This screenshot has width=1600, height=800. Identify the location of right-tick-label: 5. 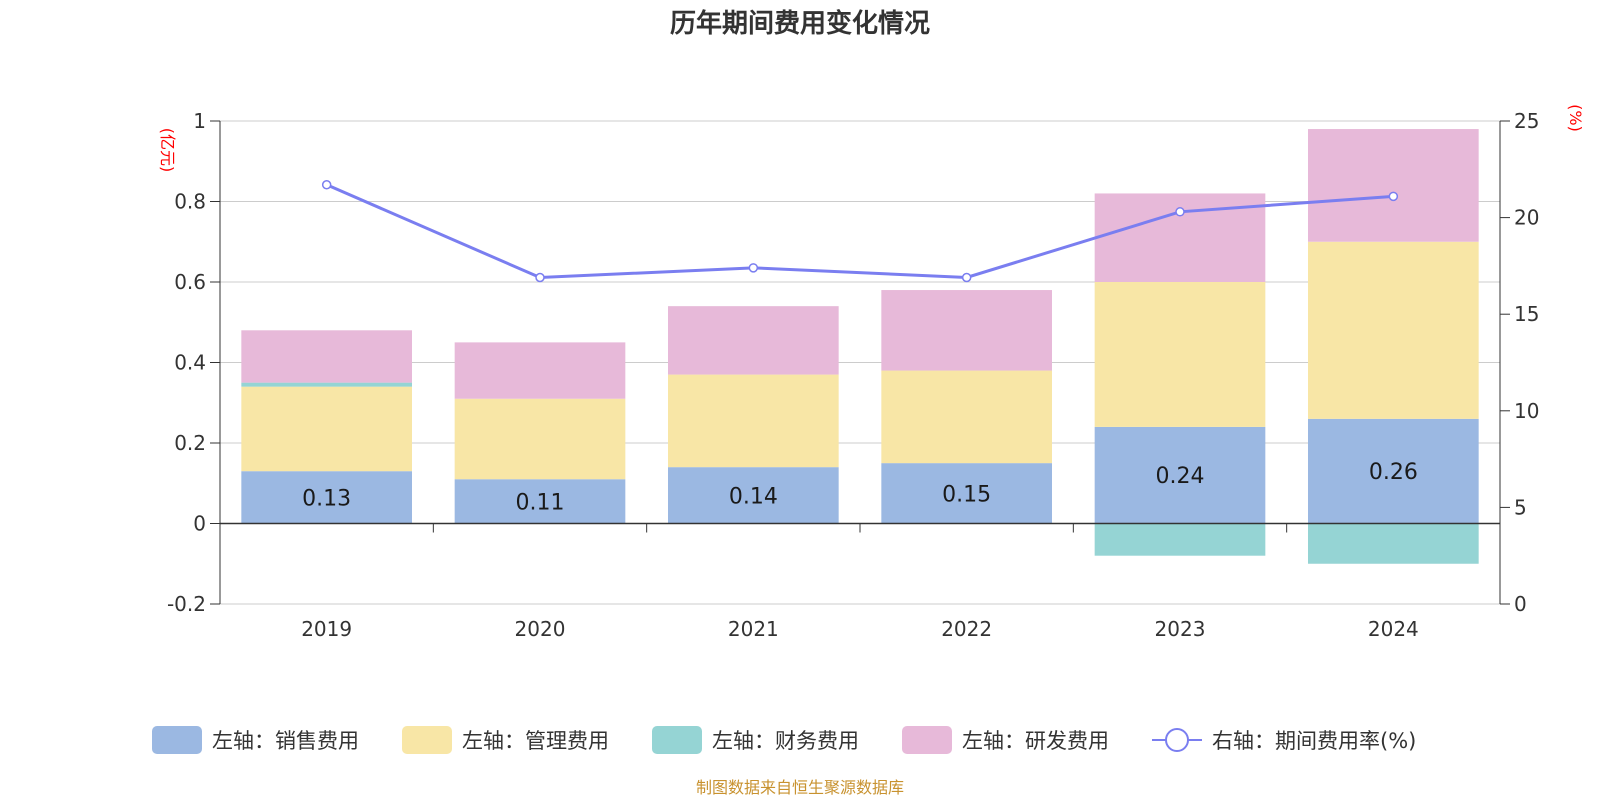
(1520, 507).